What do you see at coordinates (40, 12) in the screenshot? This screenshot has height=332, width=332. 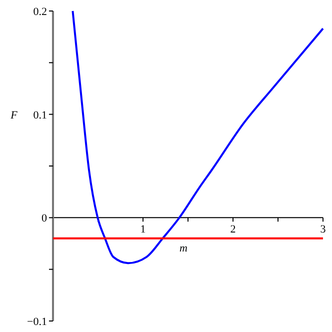 I see `y-tick-label: 0.2` at bounding box center [40, 12].